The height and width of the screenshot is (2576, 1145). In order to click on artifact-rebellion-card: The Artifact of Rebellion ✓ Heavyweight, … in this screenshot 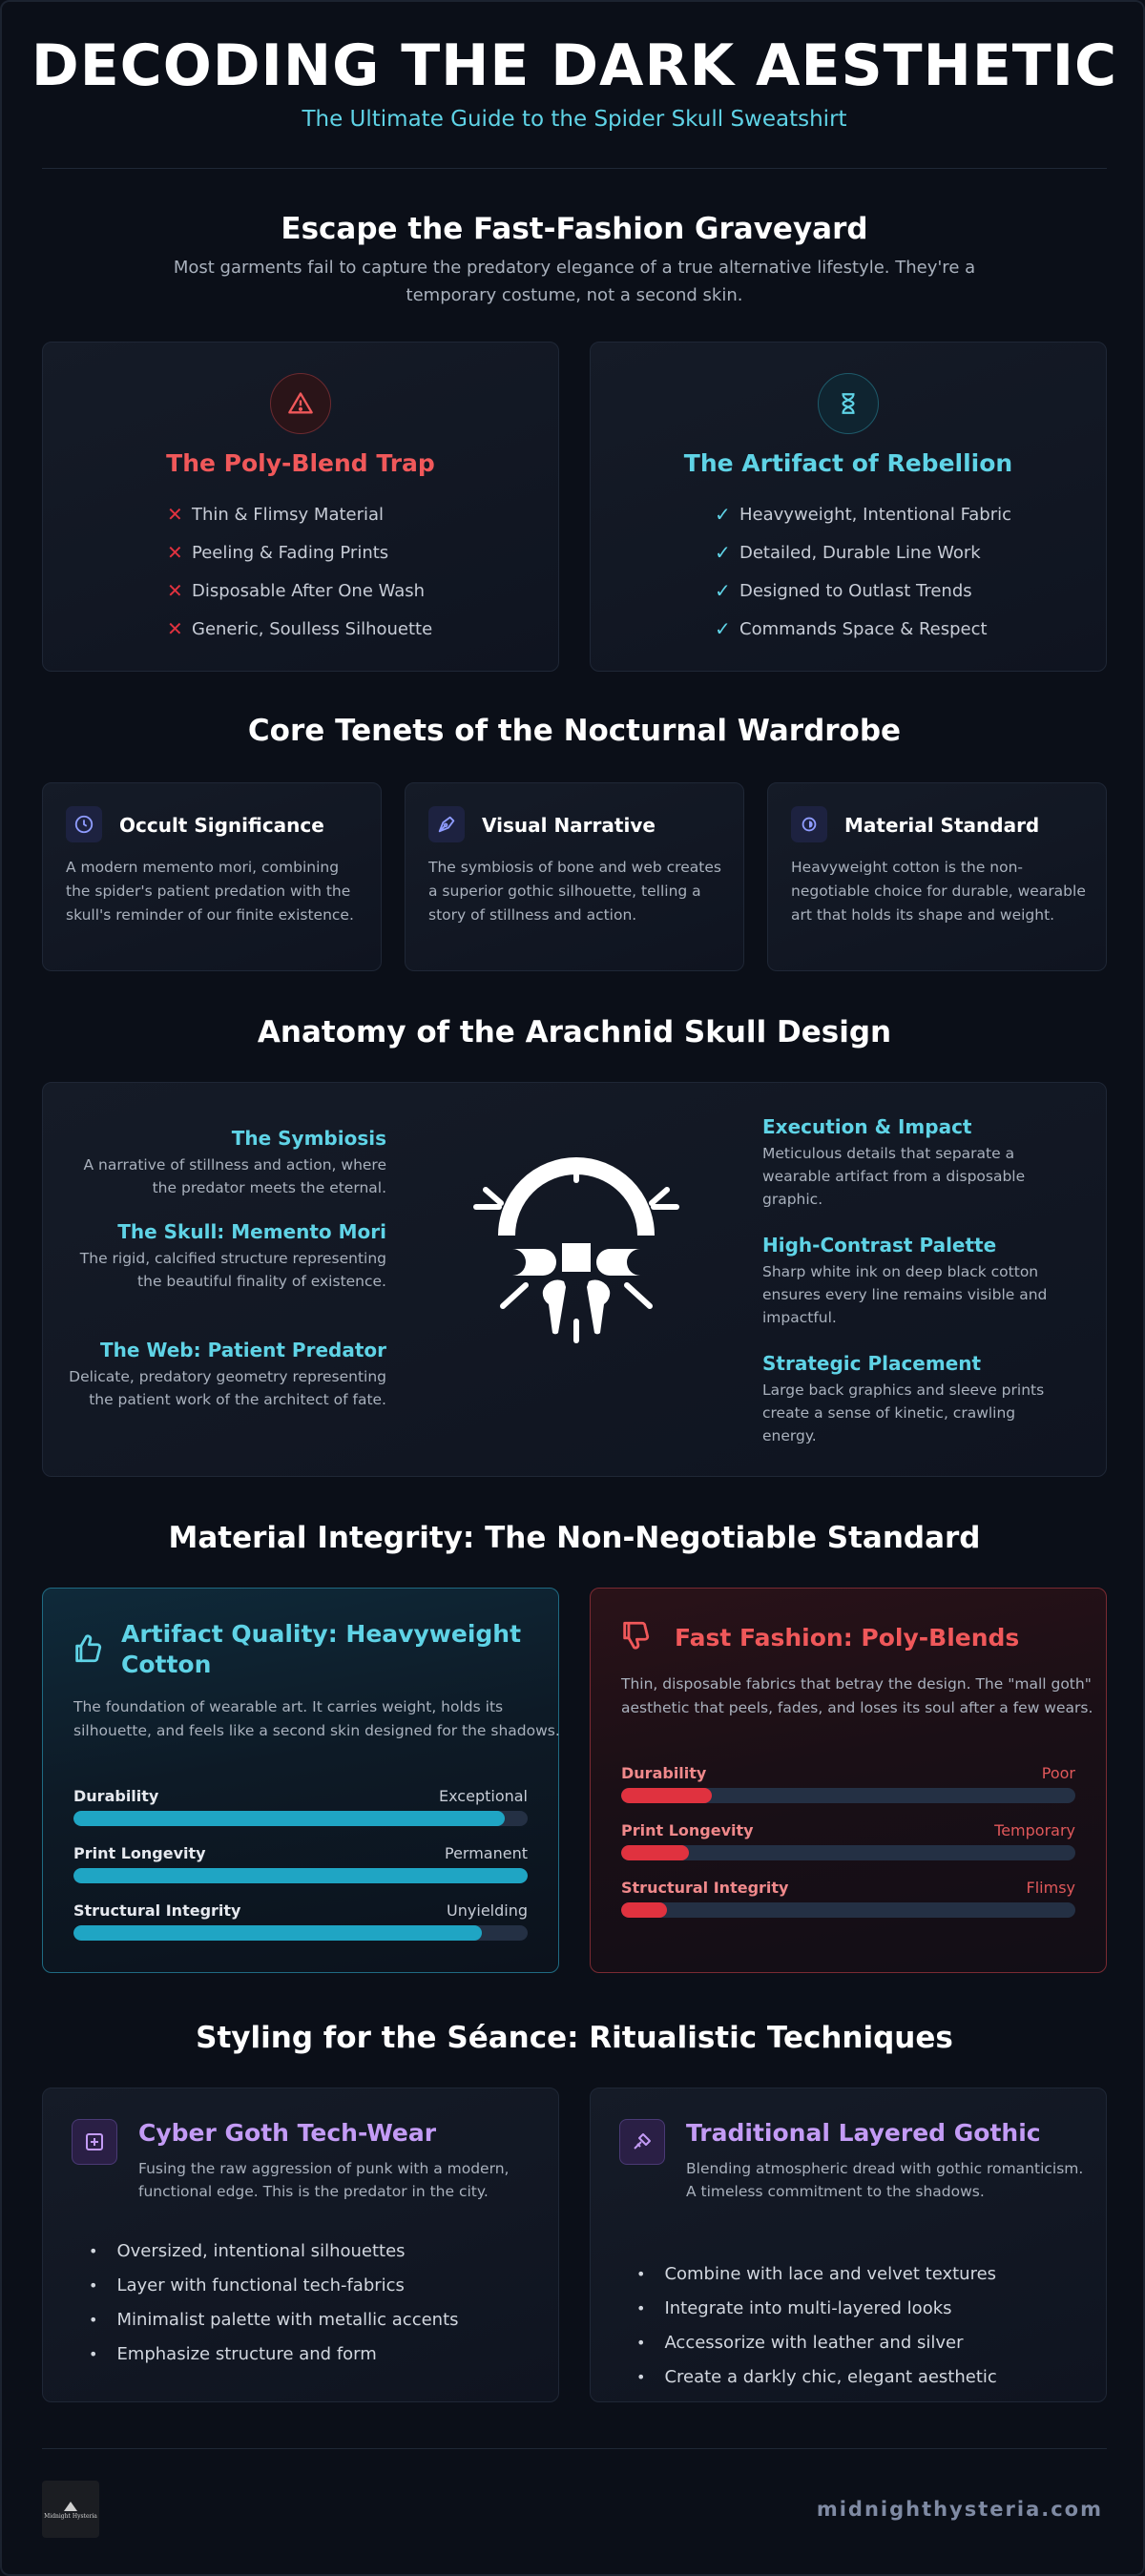, I will do `click(849, 507)`.